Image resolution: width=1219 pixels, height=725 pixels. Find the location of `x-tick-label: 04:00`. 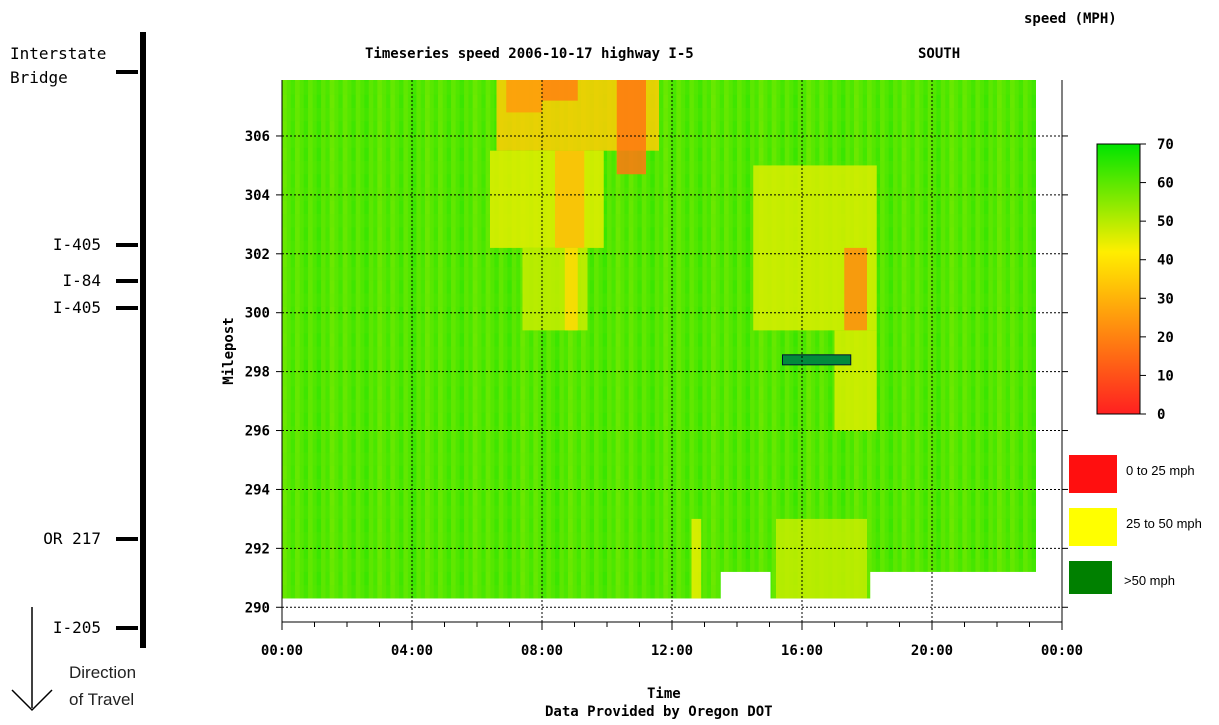

x-tick-label: 04:00 is located at coordinates (412, 651).